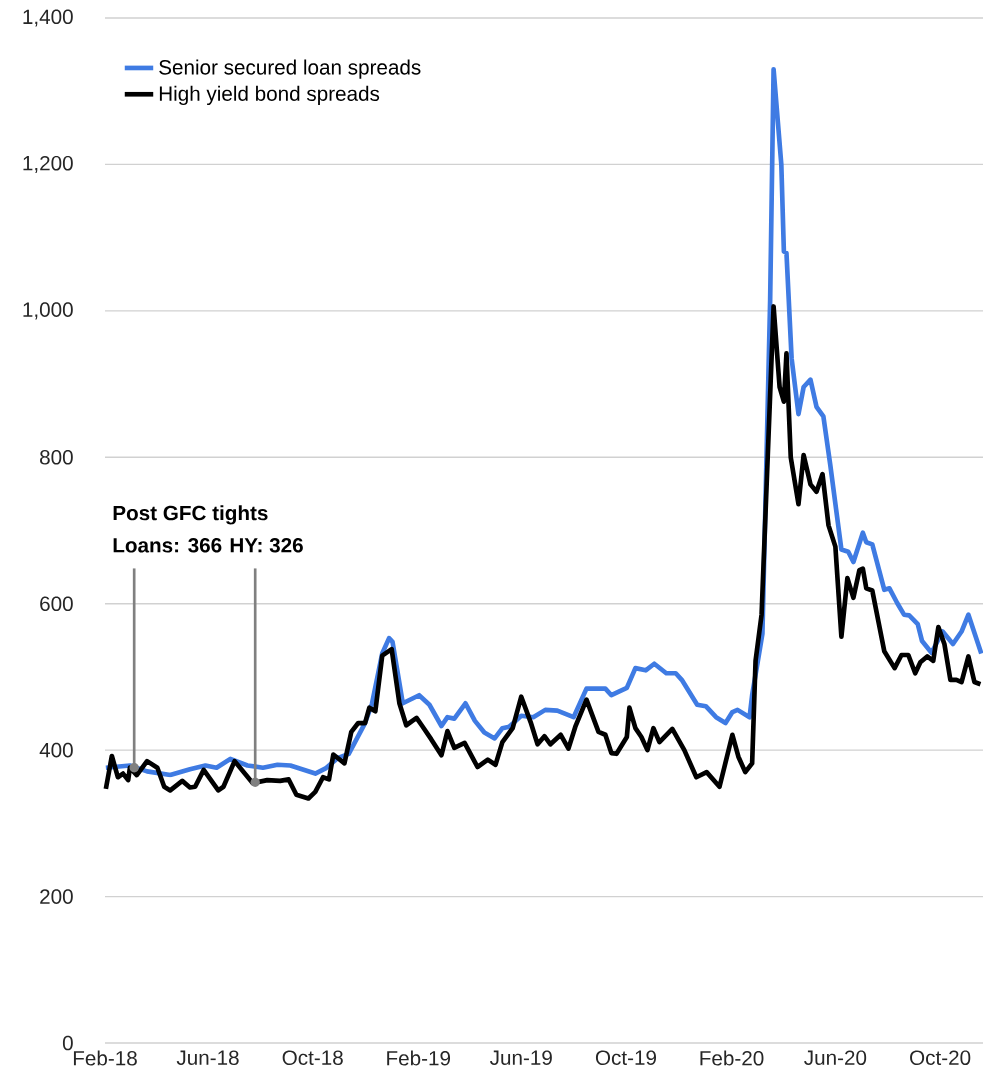 This screenshot has width=983, height=1086. I want to click on annotation: HY: 326, so click(266, 545).